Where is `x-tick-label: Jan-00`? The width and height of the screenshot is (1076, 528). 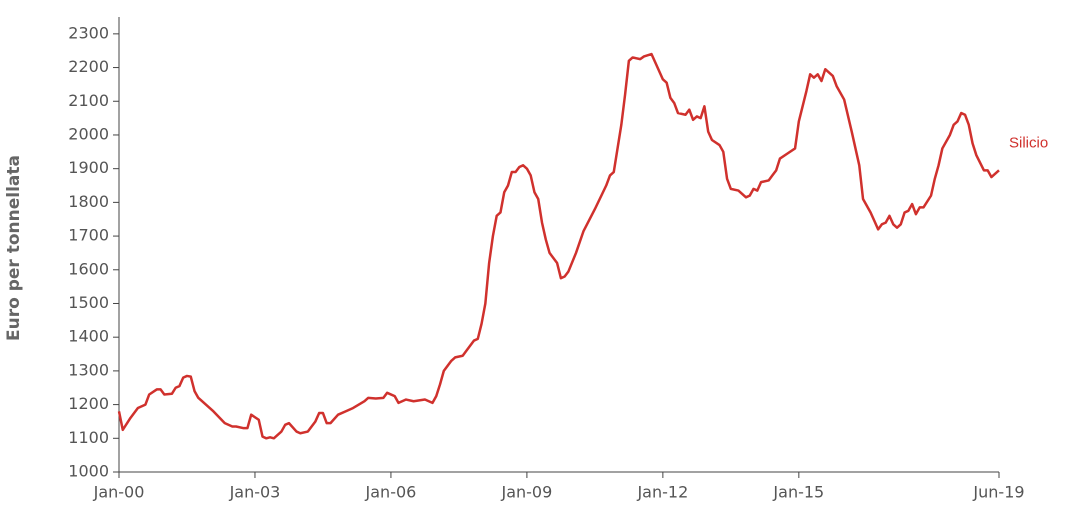 x-tick-label: Jan-00 is located at coordinates (119, 492).